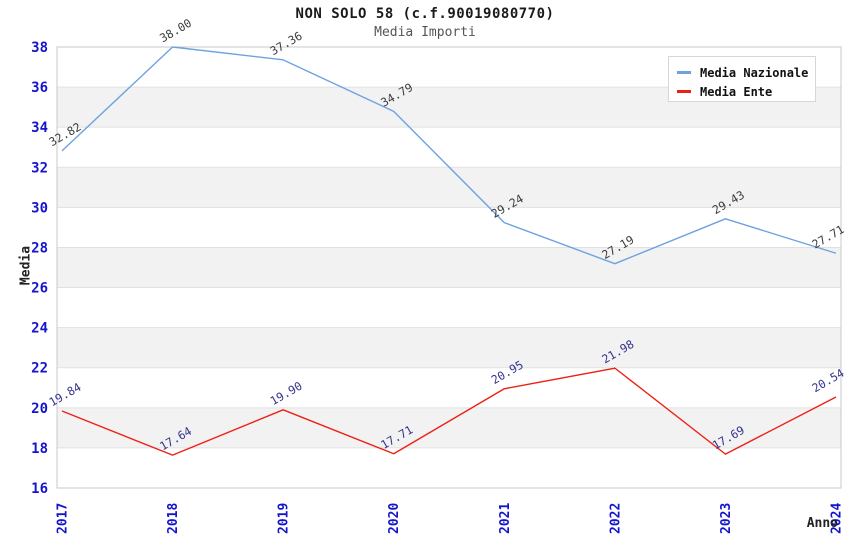 This screenshot has height=550, width=850. I want to click on legend-label-media-nazionale: Media Nazionale, so click(754, 72).